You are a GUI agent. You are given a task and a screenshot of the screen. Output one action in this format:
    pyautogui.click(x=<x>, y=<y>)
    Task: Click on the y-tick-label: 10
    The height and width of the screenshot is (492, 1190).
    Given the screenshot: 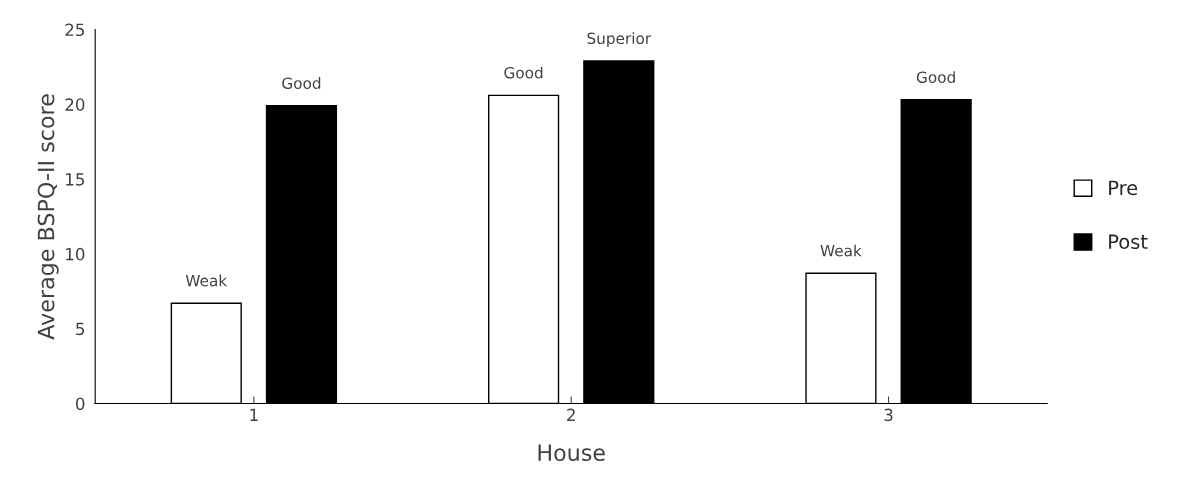 What is the action you would take?
    pyautogui.click(x=75, y=254)
    